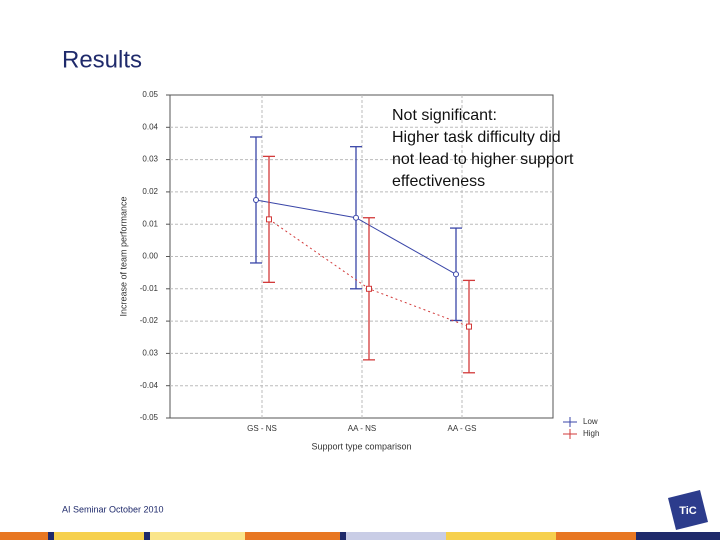 The image size is (720, 540). I want to click on y-tick-label: -0.01, so click(149, 288).